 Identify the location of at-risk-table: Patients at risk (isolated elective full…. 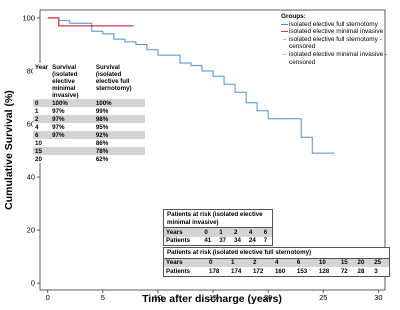
(276, 262).